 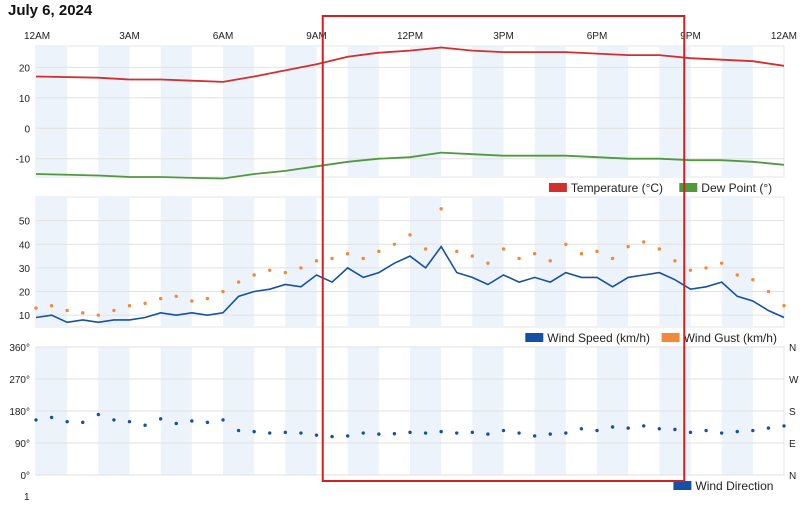 What do you see at coordinates (27, 496) in the screenshot?
I see `partial-tick-label: 1` at bounding box center [27, 496].